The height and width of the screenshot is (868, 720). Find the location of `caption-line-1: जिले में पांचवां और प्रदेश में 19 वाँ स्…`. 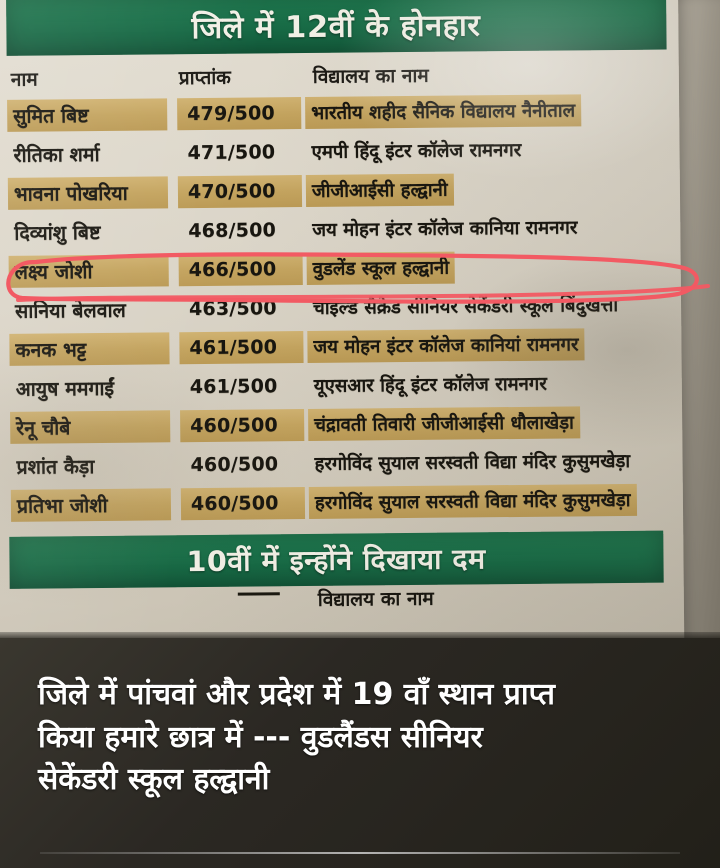

caption-line-1: जिले में पांचवां और प्रदेश में 19 वाँ स्… is located at coordinates (296, 694).